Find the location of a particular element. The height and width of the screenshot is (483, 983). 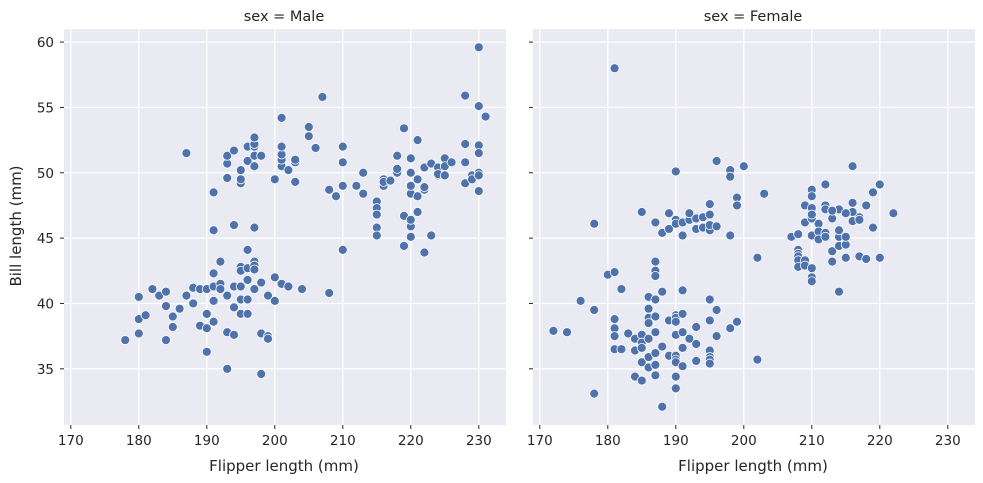

female-x-tick-label: 190 is located at coordinates (676, 441).